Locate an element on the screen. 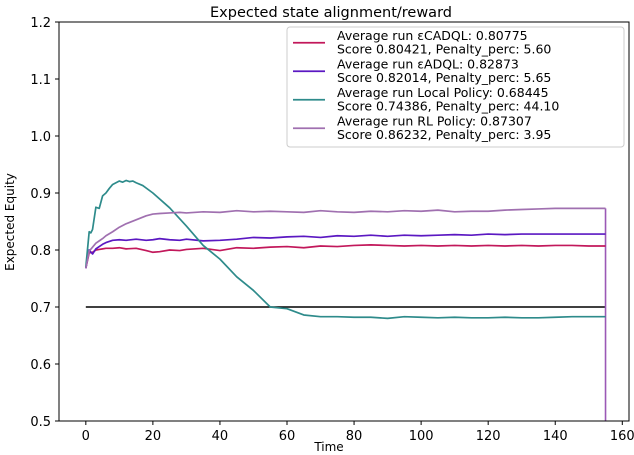 This screenshot has height=455, width=634. legend-entry-detail-2: Score 0.74386, Penalty_perc: 44.10 is located at coordinates (448, 106).